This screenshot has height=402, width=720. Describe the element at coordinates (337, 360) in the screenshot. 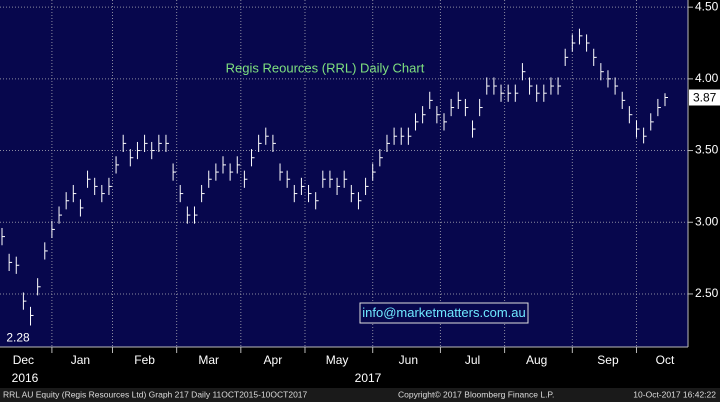

I see `x-tick-label: May` at that location.